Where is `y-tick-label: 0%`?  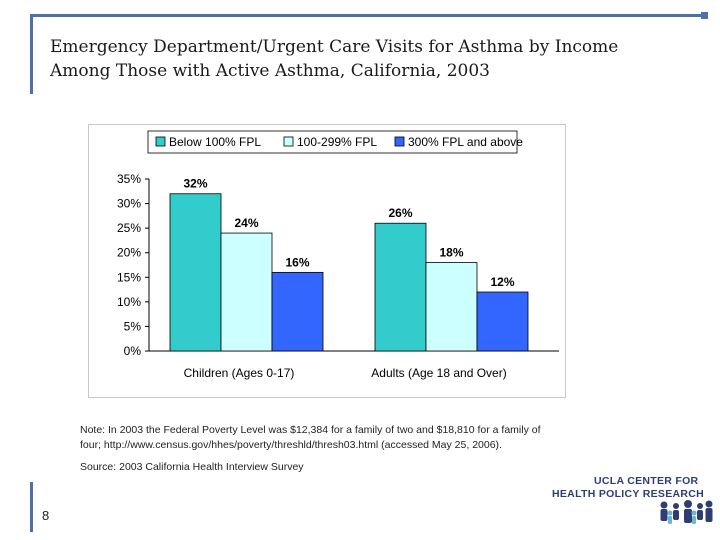 y-tick-label: 0% is located at coordinates (133, 351).